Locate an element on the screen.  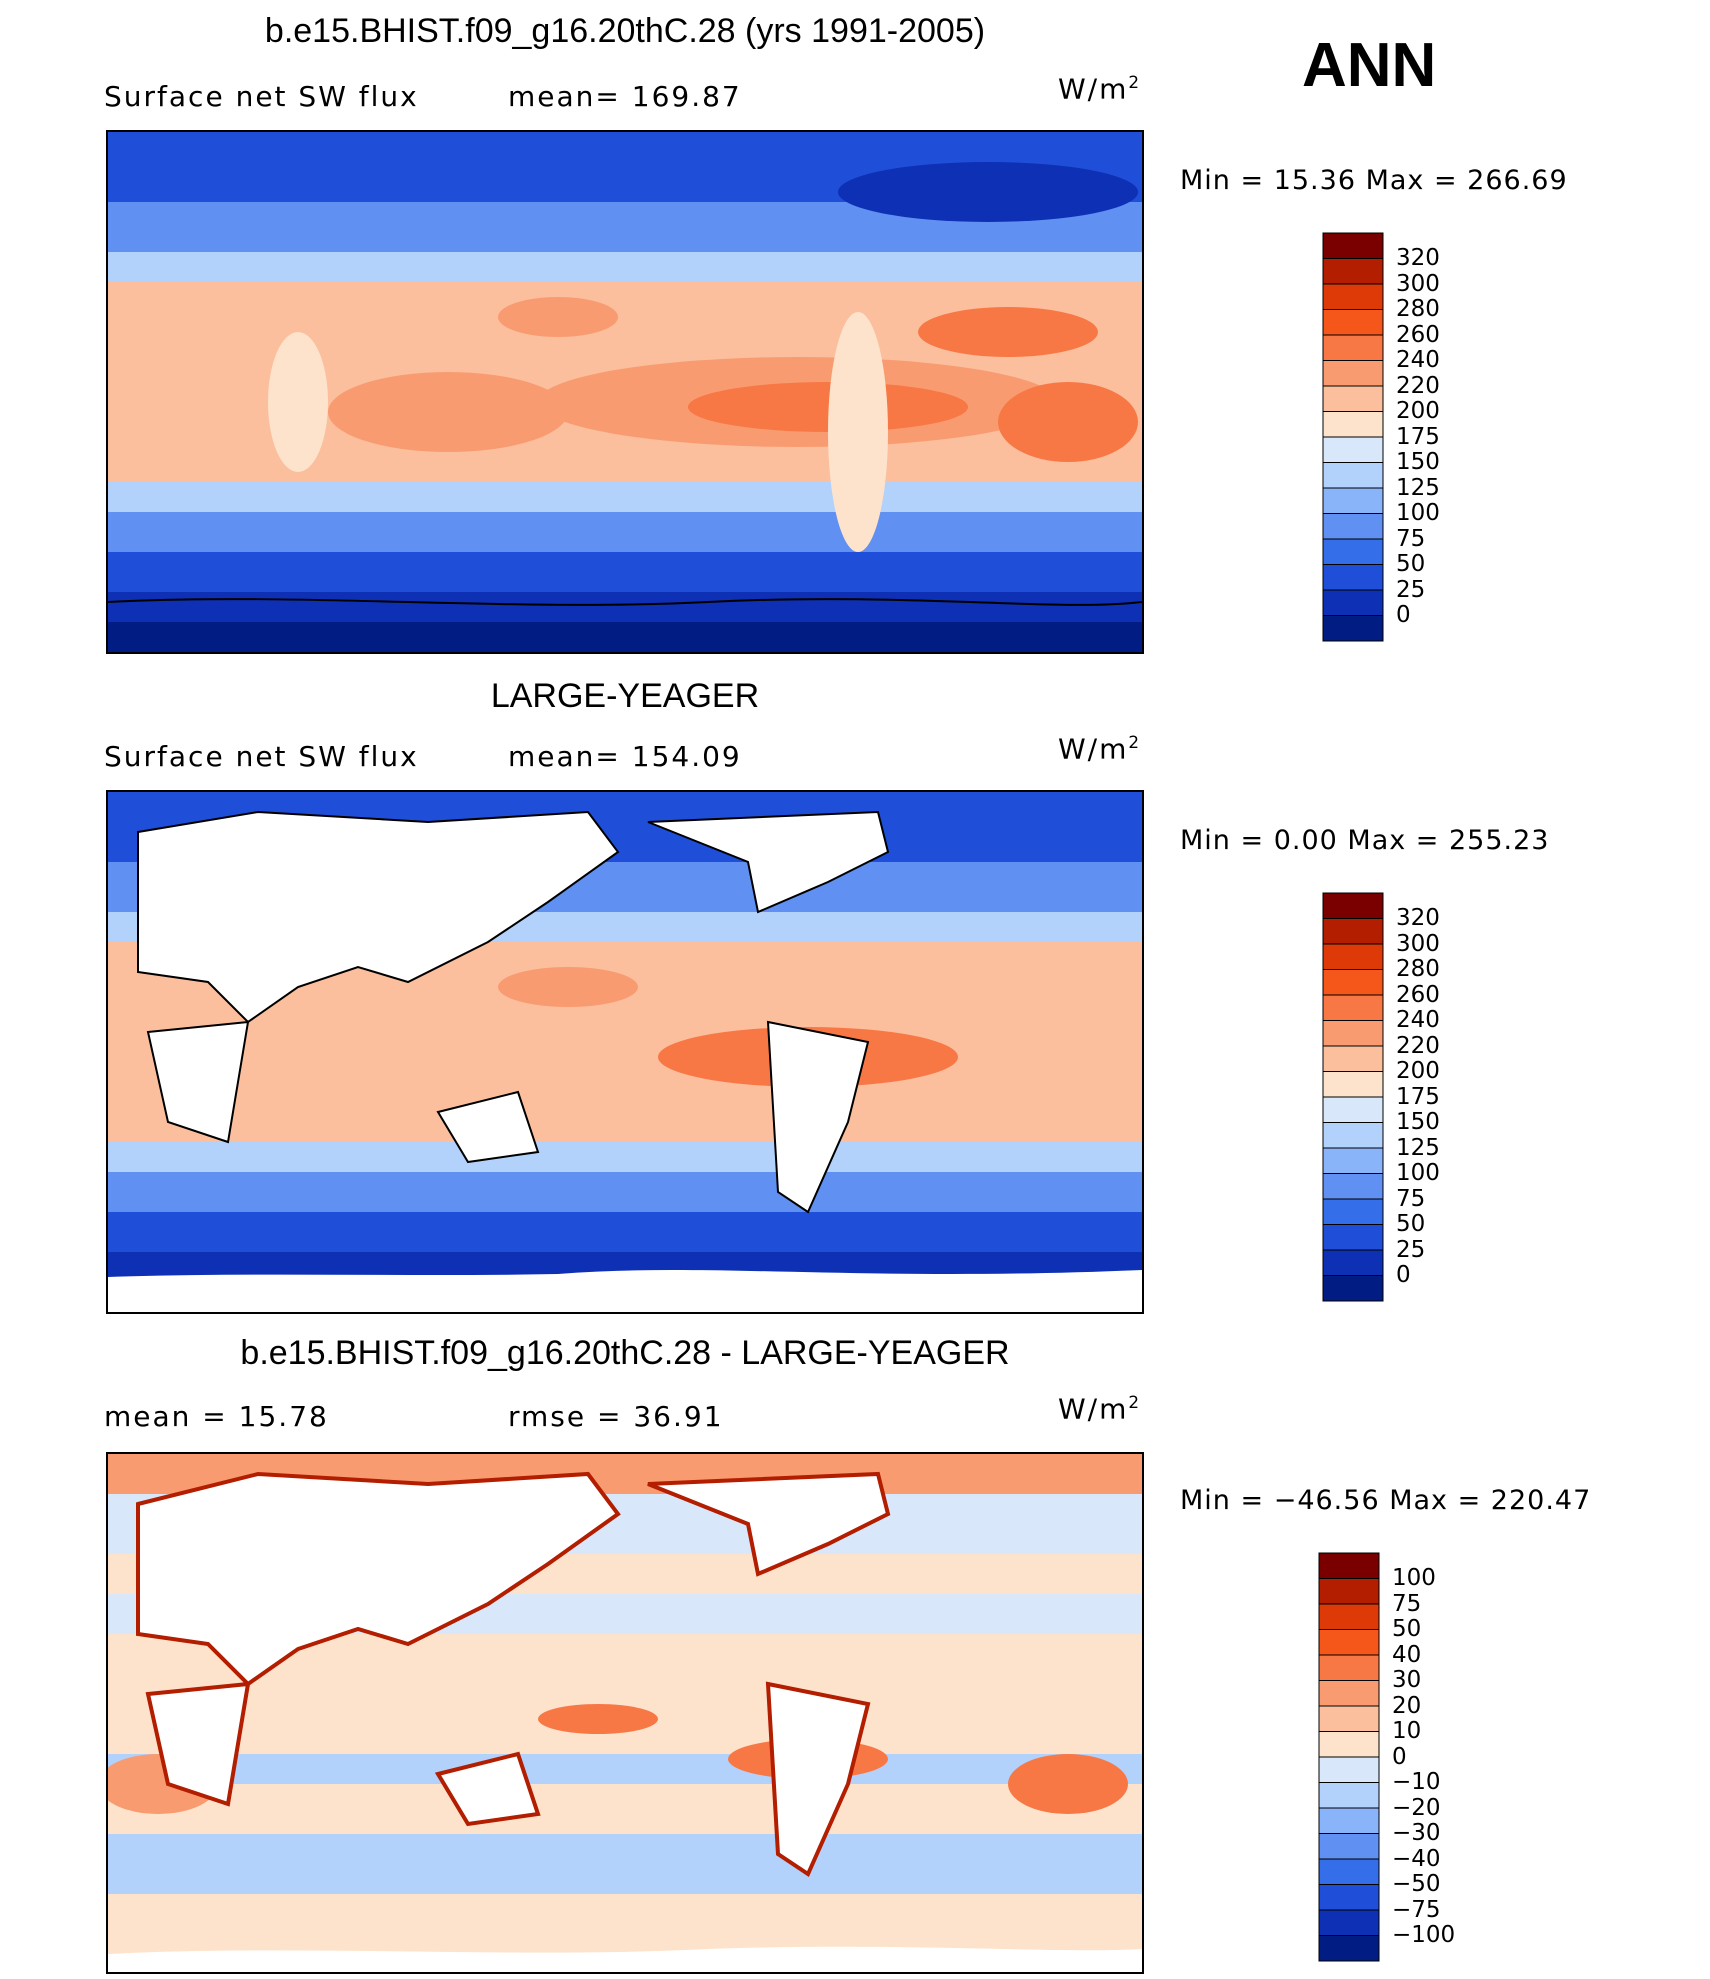
colorbar-level-label: 10 is located at coordinates (1407, 1731).